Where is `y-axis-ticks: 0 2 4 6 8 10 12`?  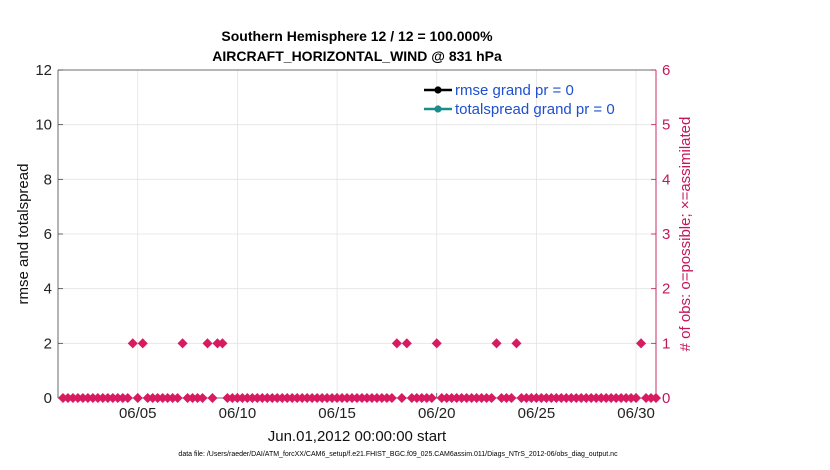
y-axis-ticks: 0 2 4 6 8 10 12 is located at coordinates (49, 234).